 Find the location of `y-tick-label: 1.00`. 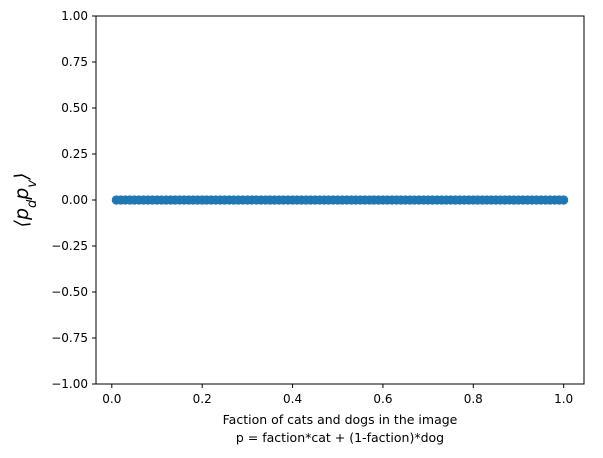

y-tick-label: 1.00 is located at coordinates (74, 16).